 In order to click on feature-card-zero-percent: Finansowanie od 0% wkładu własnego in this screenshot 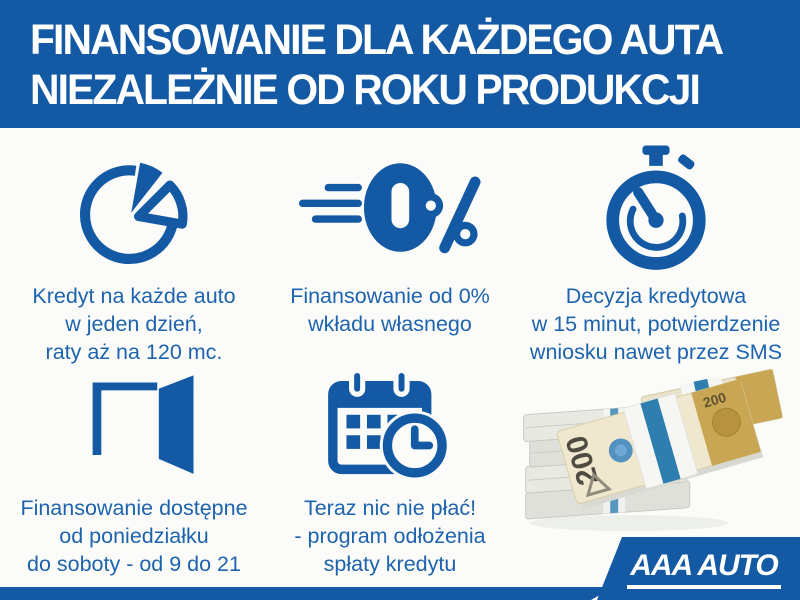, I will do `click(390, 239)`.